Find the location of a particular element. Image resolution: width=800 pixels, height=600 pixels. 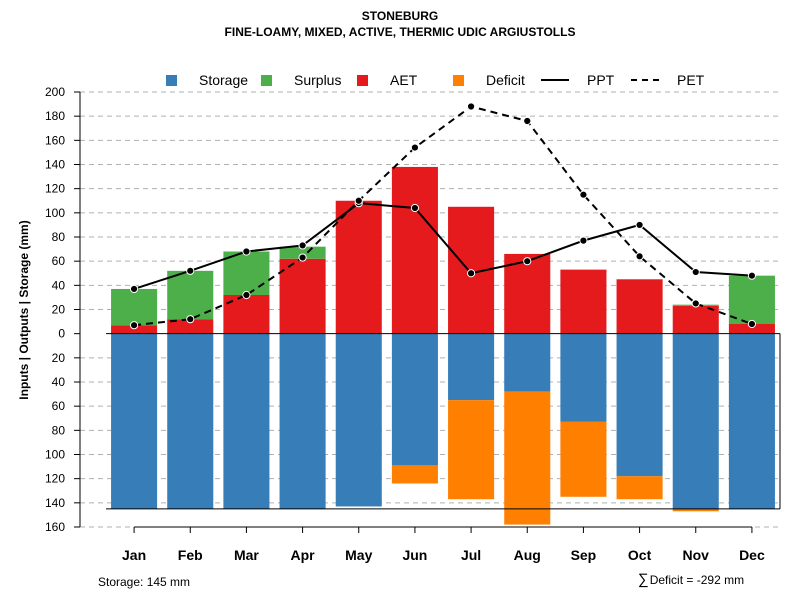

chart-legend: Storage Surplus AET Deficit PPT PET is located at coordinates (400, 80).